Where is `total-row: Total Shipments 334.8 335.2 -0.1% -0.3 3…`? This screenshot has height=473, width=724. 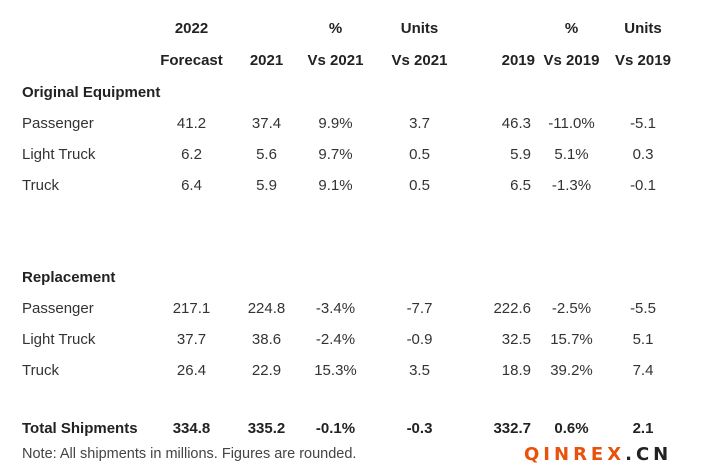 total-row: Total Shipments 334.8 335.2 -0.1% -0.3 3… is located at coordinates (347, 428).